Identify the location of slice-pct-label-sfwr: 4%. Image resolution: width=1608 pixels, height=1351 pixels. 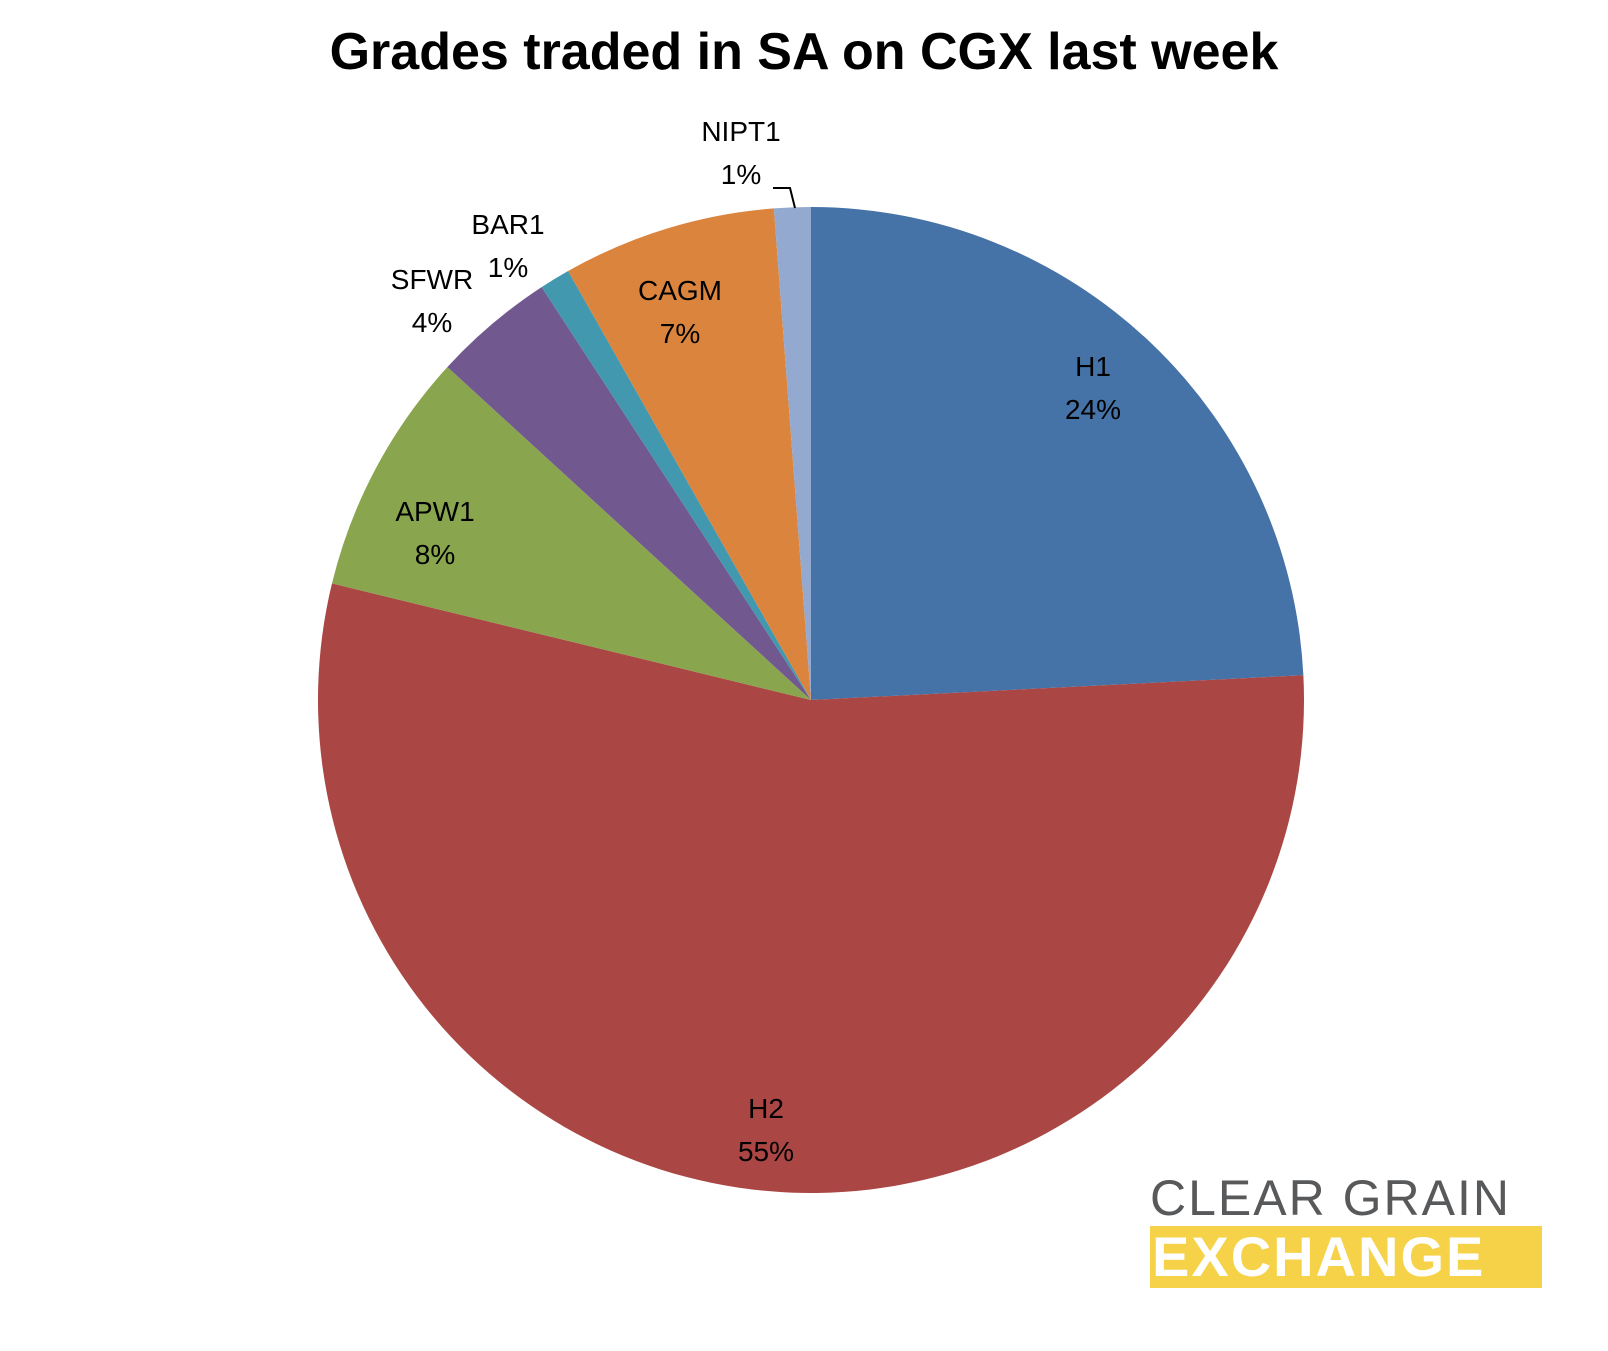
(432, 322).